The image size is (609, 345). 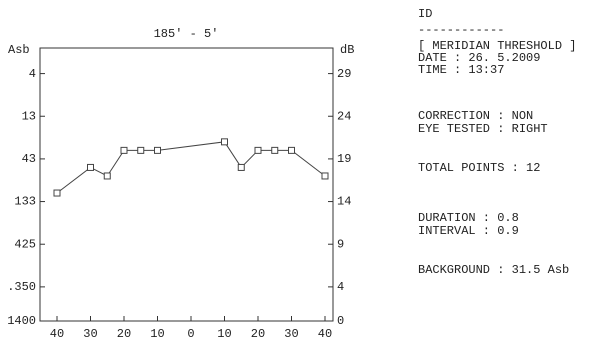 What do you see at coordinates (340, 244) in the screenshot?
I see `y2-tick-label: 9` at bounding box center [340, 244].